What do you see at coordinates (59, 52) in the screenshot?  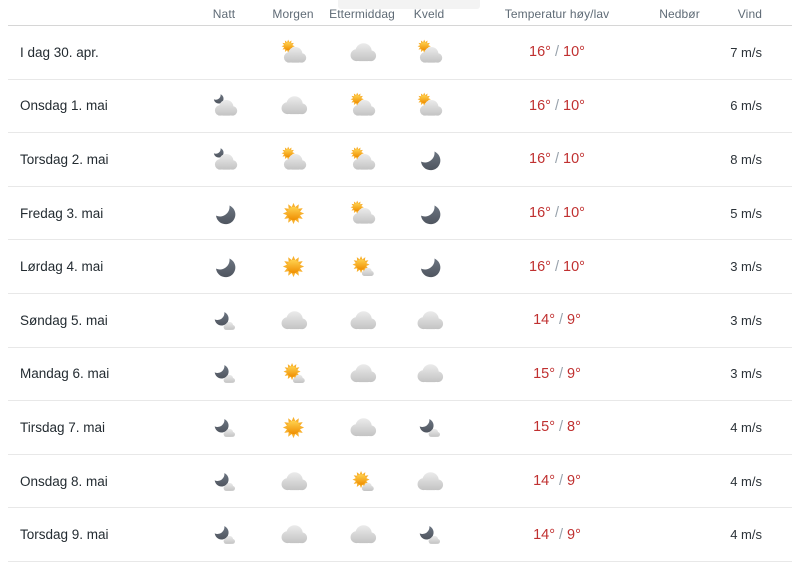 I see `row-date-label: I dag 30. apr.` at bounding box center [59, 52].